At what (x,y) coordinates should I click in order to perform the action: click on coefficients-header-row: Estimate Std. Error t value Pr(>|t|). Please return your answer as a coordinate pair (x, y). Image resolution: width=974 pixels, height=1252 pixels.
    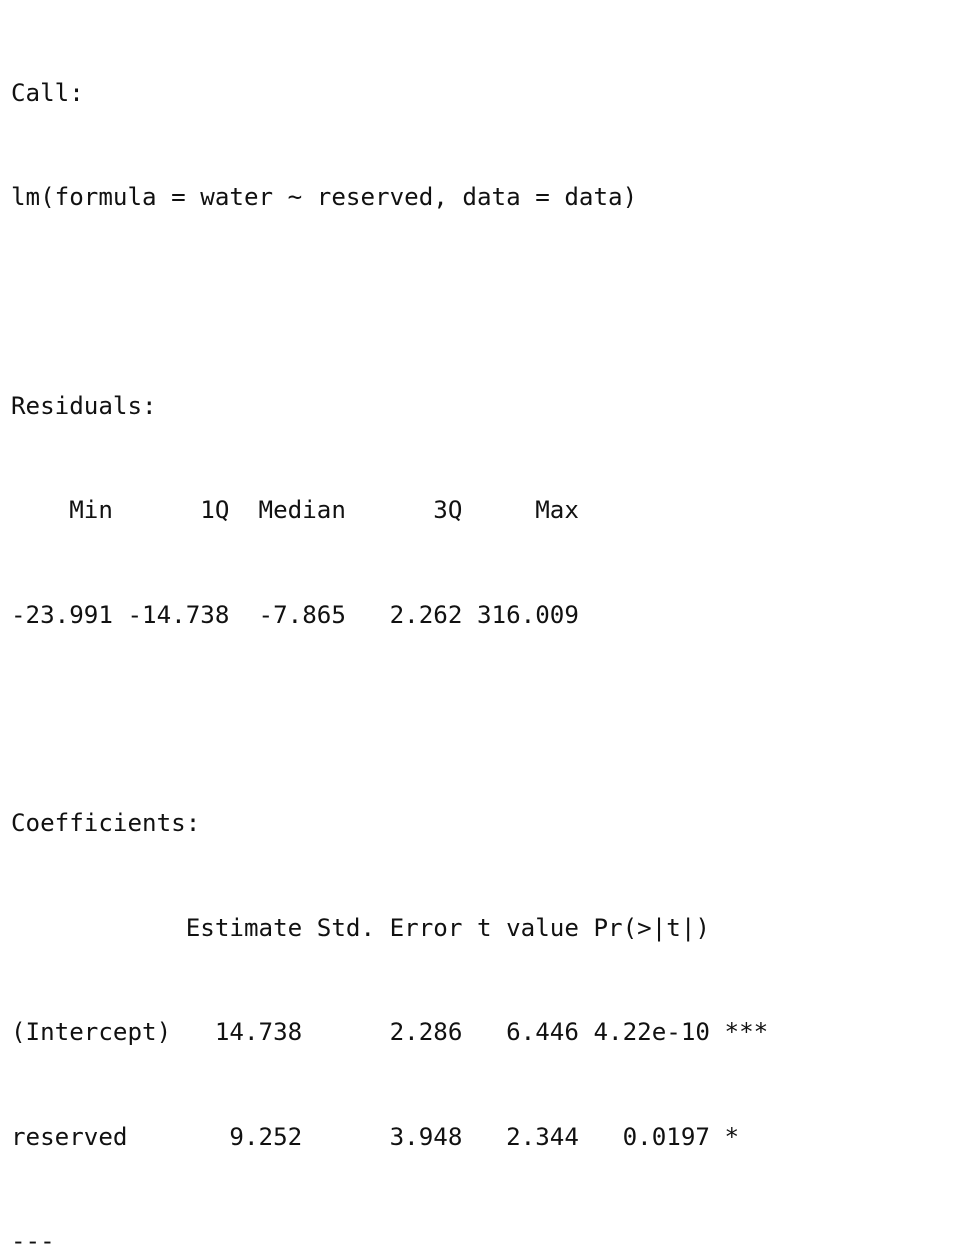
    Looking at the image, I should click on (390, 927).